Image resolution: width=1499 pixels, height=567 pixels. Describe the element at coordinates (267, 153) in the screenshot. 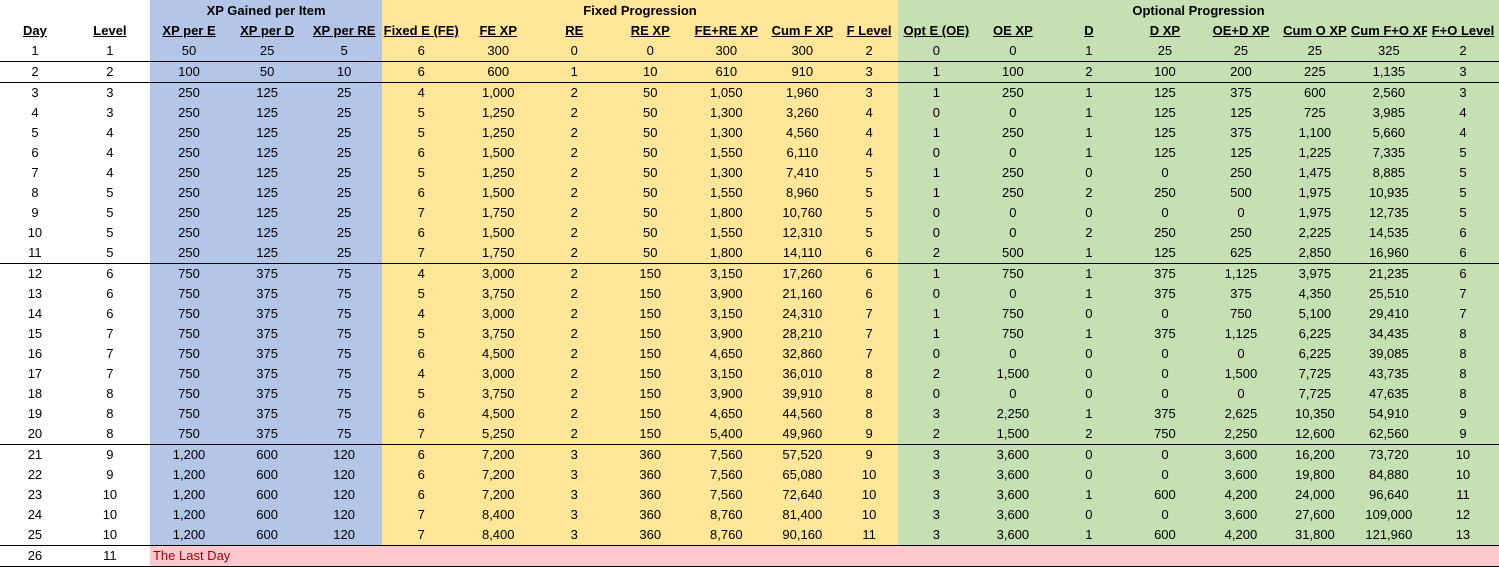

I see `table-cell: 125` at that location.